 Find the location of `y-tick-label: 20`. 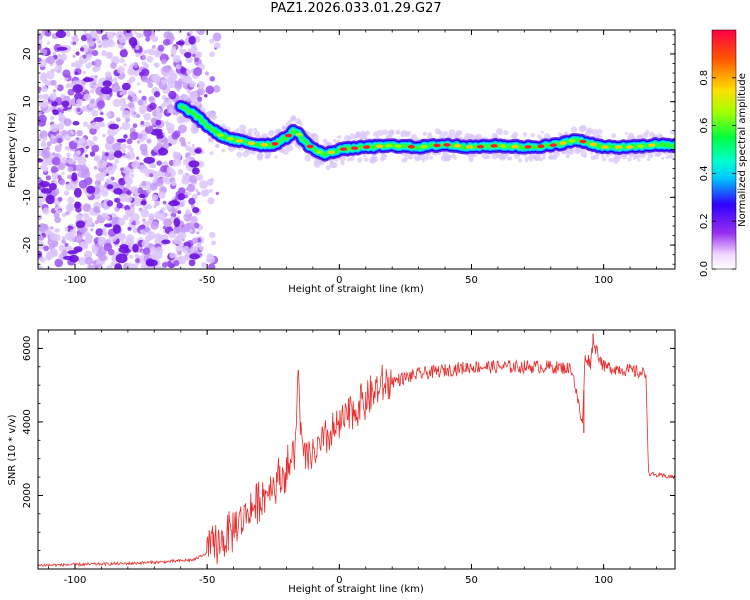

y-tick-label: 20 is located at coordinates (27, 54).